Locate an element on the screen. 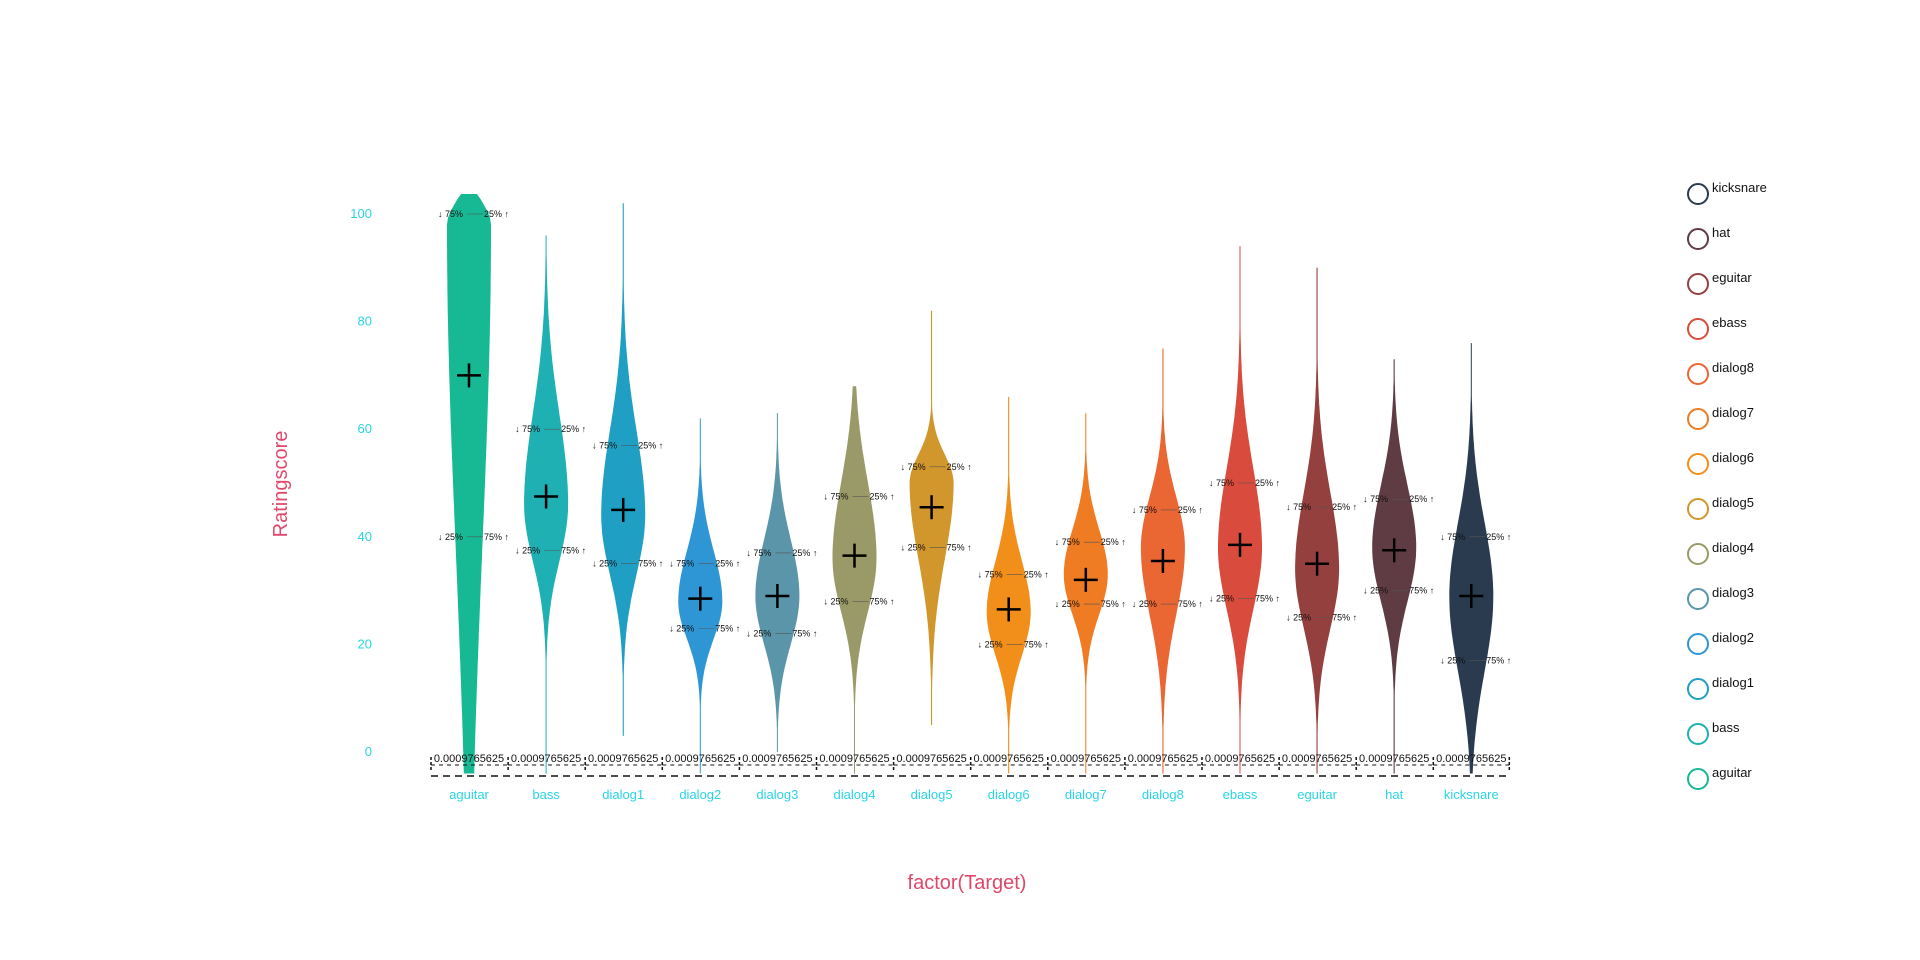  legend-label: dialog7 is located at coordinates (1733, 412).